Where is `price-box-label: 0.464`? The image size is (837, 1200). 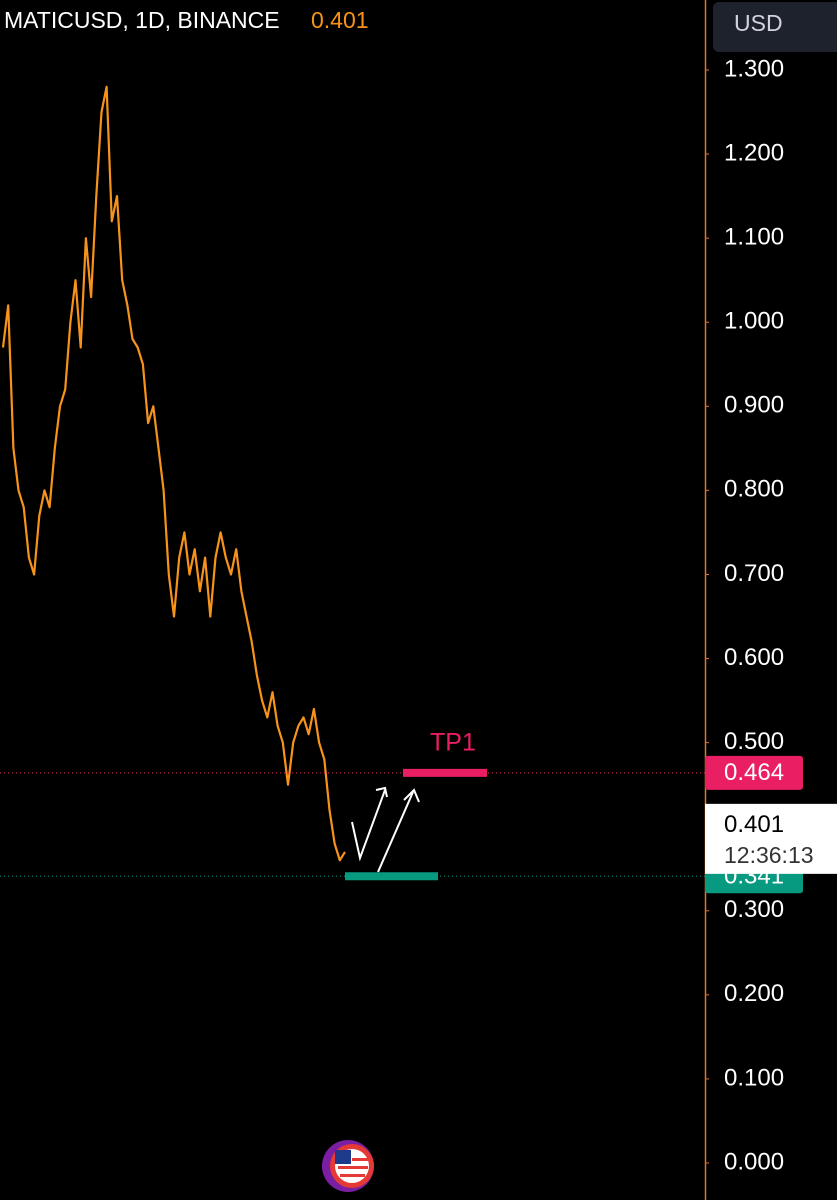 price-box-label: 0.464 is located at coordinates (754, 772).